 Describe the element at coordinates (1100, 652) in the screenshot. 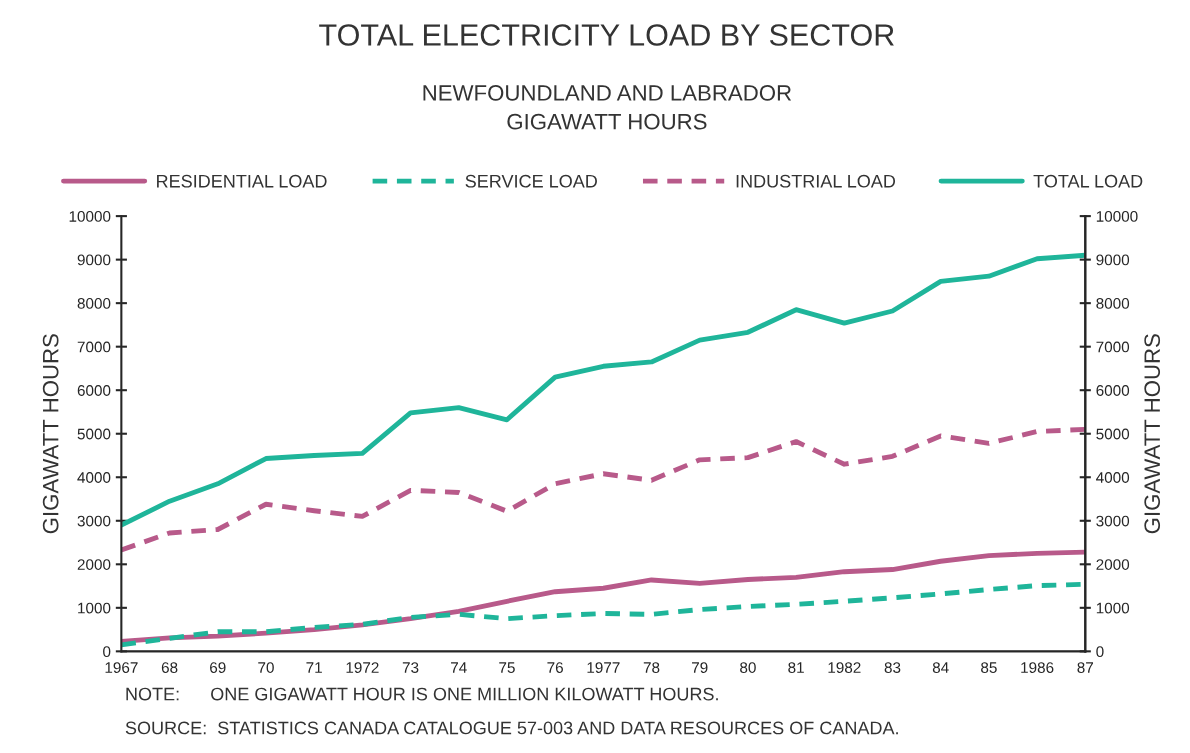

I see `y2-tick-label: 0` at that location.